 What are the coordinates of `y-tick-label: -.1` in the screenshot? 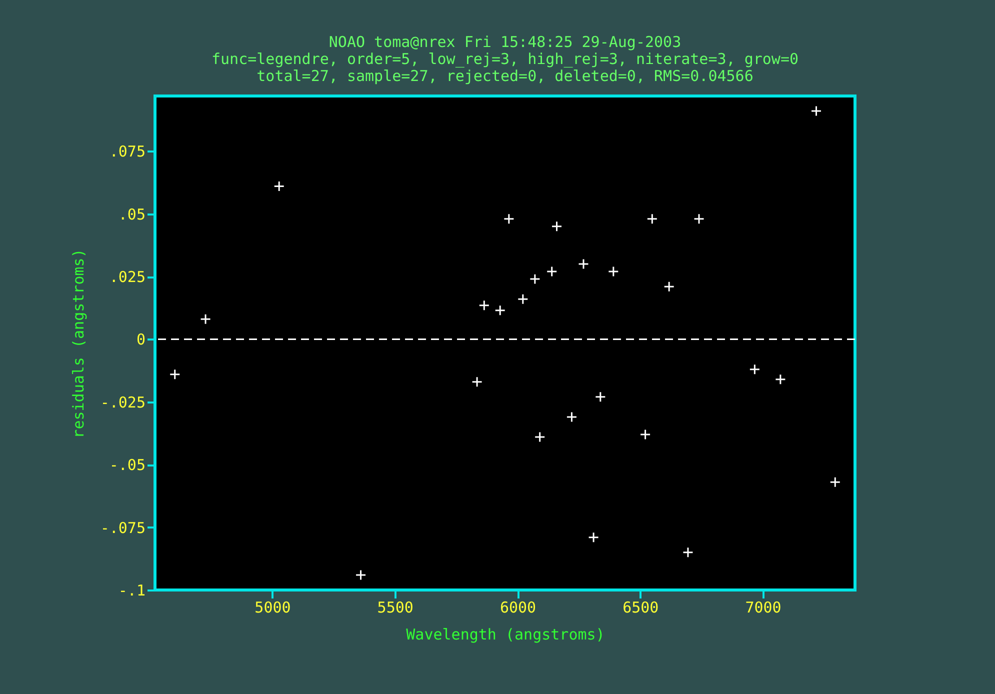 It's located at (132, 591).